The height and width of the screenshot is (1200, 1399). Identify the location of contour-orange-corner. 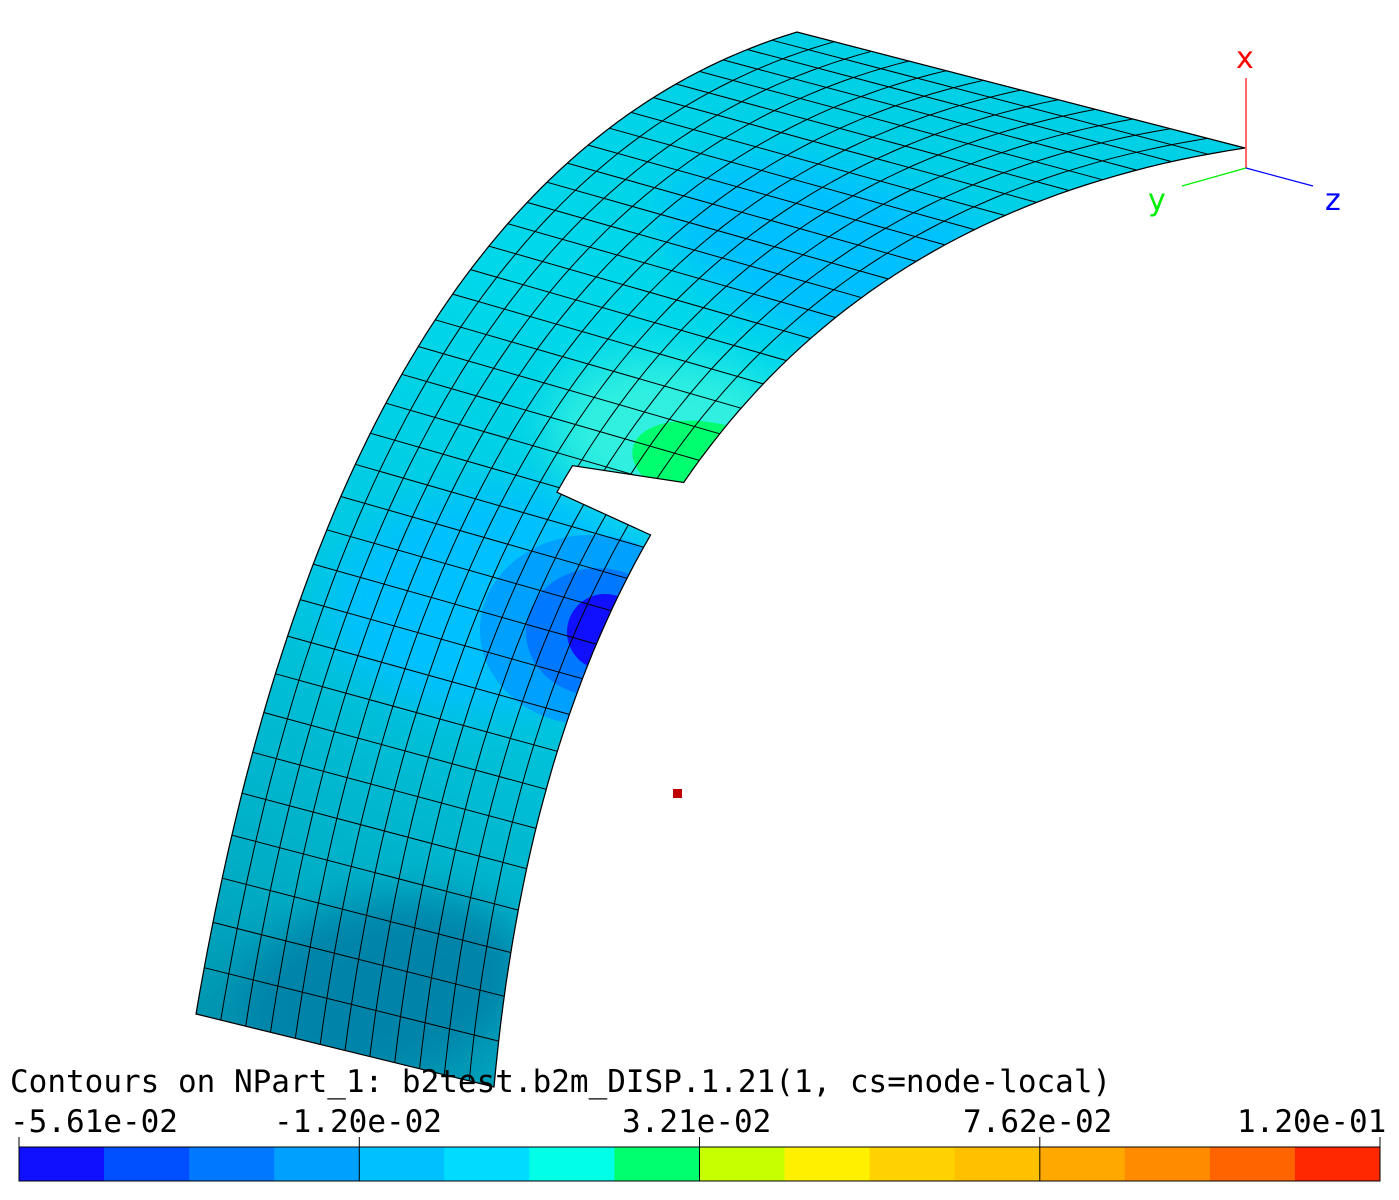
(668, 775).